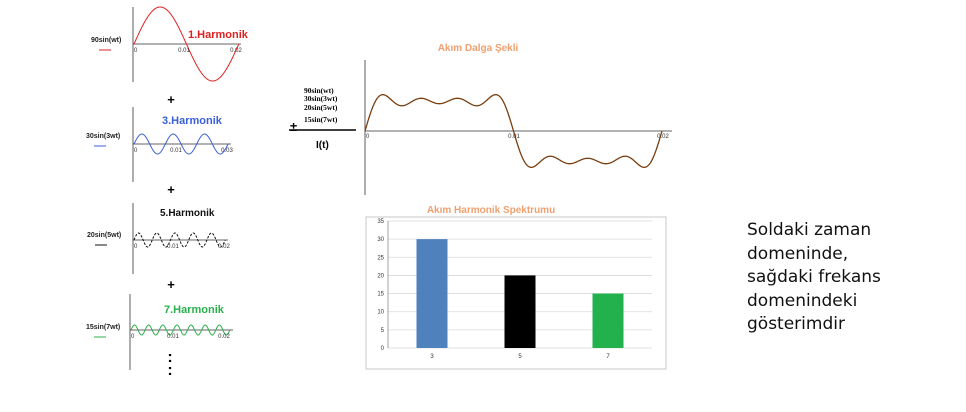  Describe the element at coordinates (103, 327) in the screenshot. I see `harmonic-label: 15sin(7wt)` at that location.